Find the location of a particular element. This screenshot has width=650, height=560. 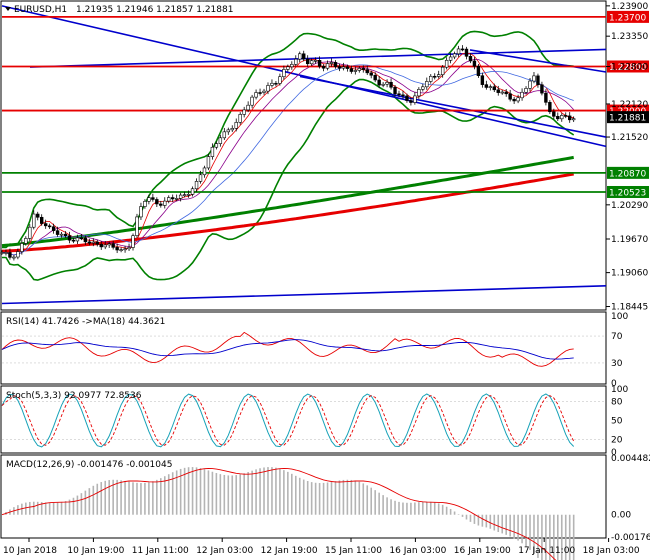

rsi-ma-line is located at coordinates (287, 349).